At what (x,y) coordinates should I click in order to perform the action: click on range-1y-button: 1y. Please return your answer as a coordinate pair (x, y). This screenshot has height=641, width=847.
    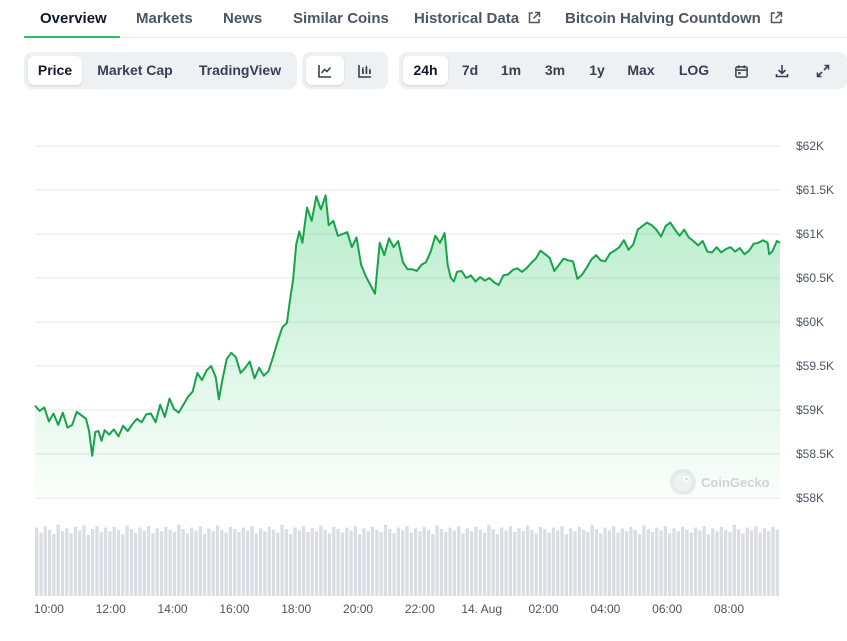
    Looking at the image, I should click on (597, 70).